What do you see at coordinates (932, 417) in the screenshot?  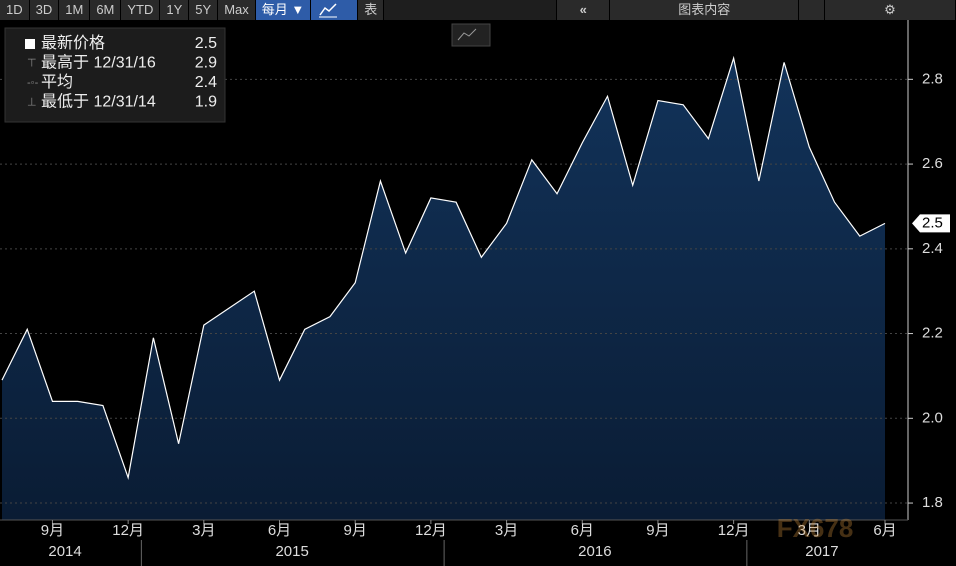 I see `y-tick-label: 2.0` at bounding box center [932, 417].